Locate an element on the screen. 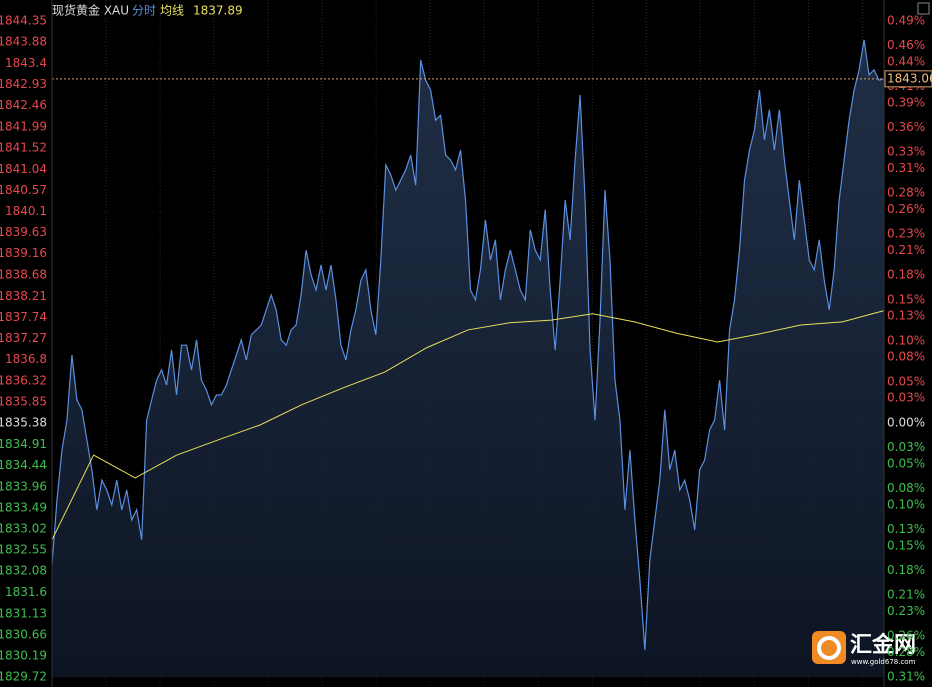 This screenshot has height=687, width=932. y-tick-label: 1830.66 is located at coordinates (23, 634).